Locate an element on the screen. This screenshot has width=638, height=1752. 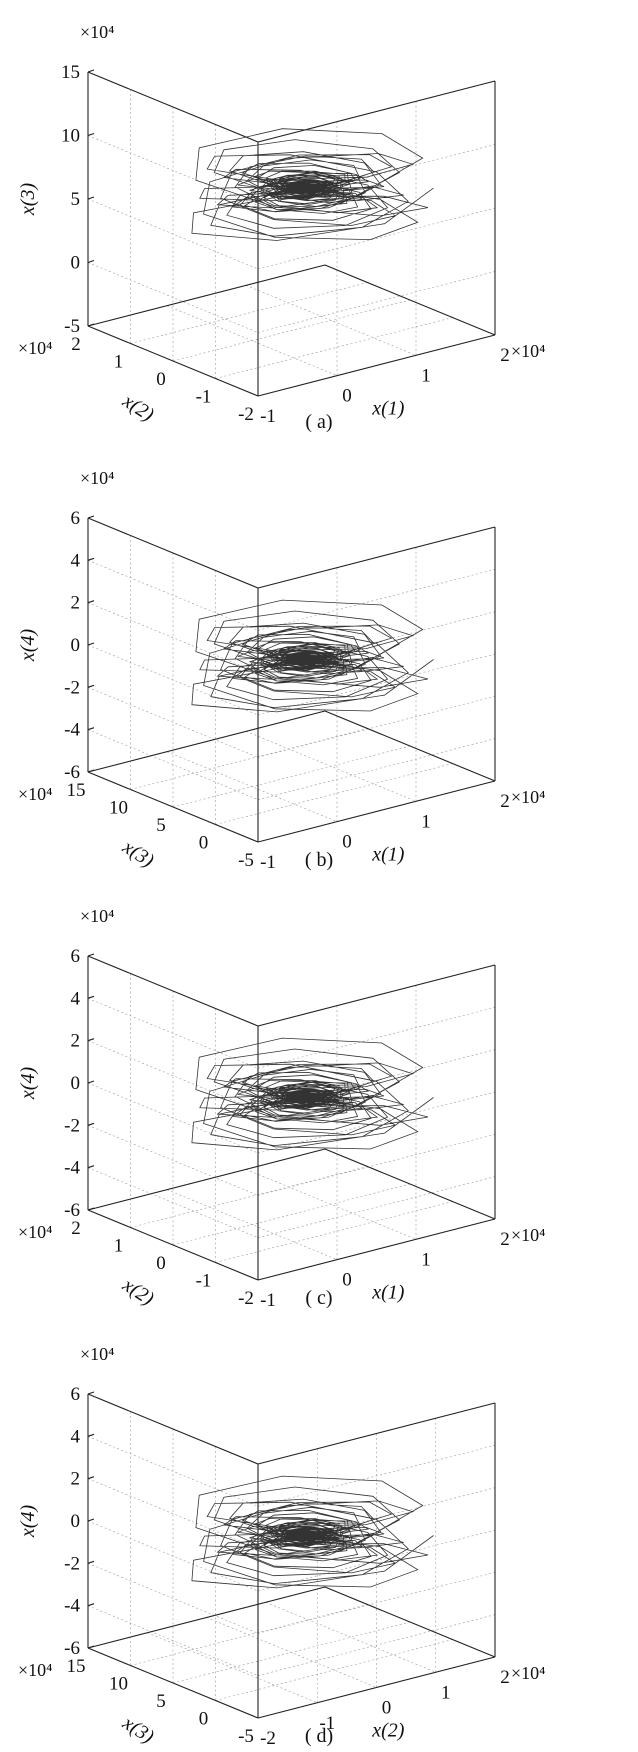
y-tick-label: 15 is located at coordinates (76, 790).